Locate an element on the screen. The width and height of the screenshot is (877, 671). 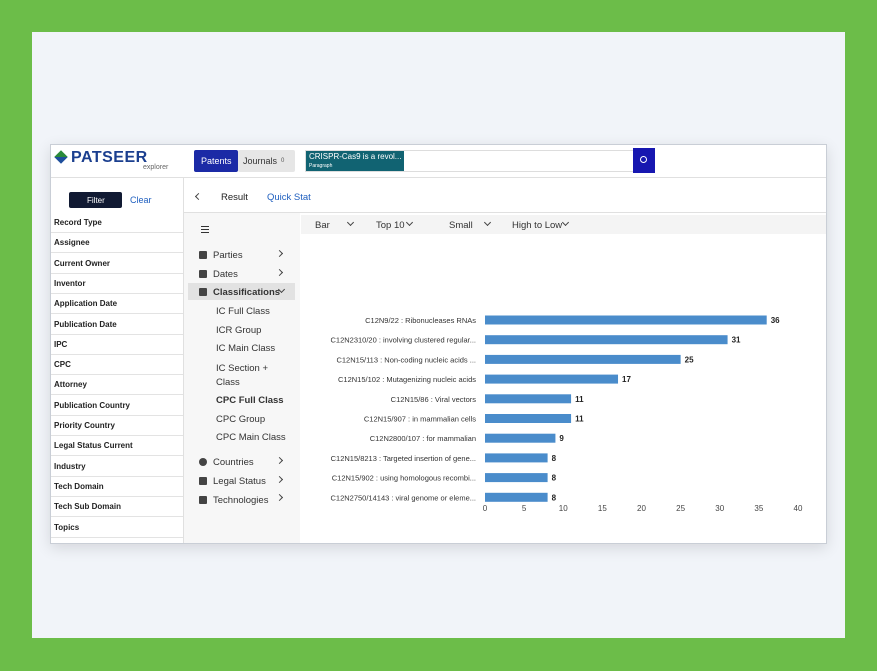
menu-item: Technologies is located at coordinates (241, 500).